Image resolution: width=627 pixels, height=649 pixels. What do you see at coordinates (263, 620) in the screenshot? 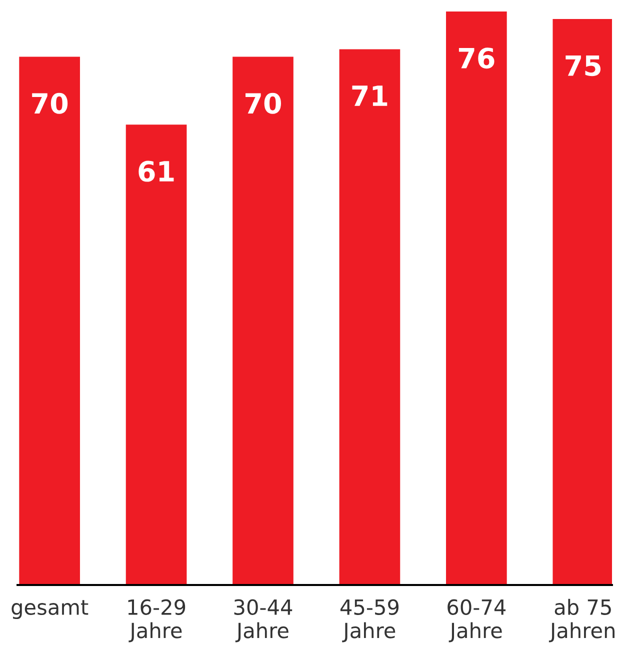
I see `x-tick-label: 30-44 Jahre` at bounding box center [263, 620].